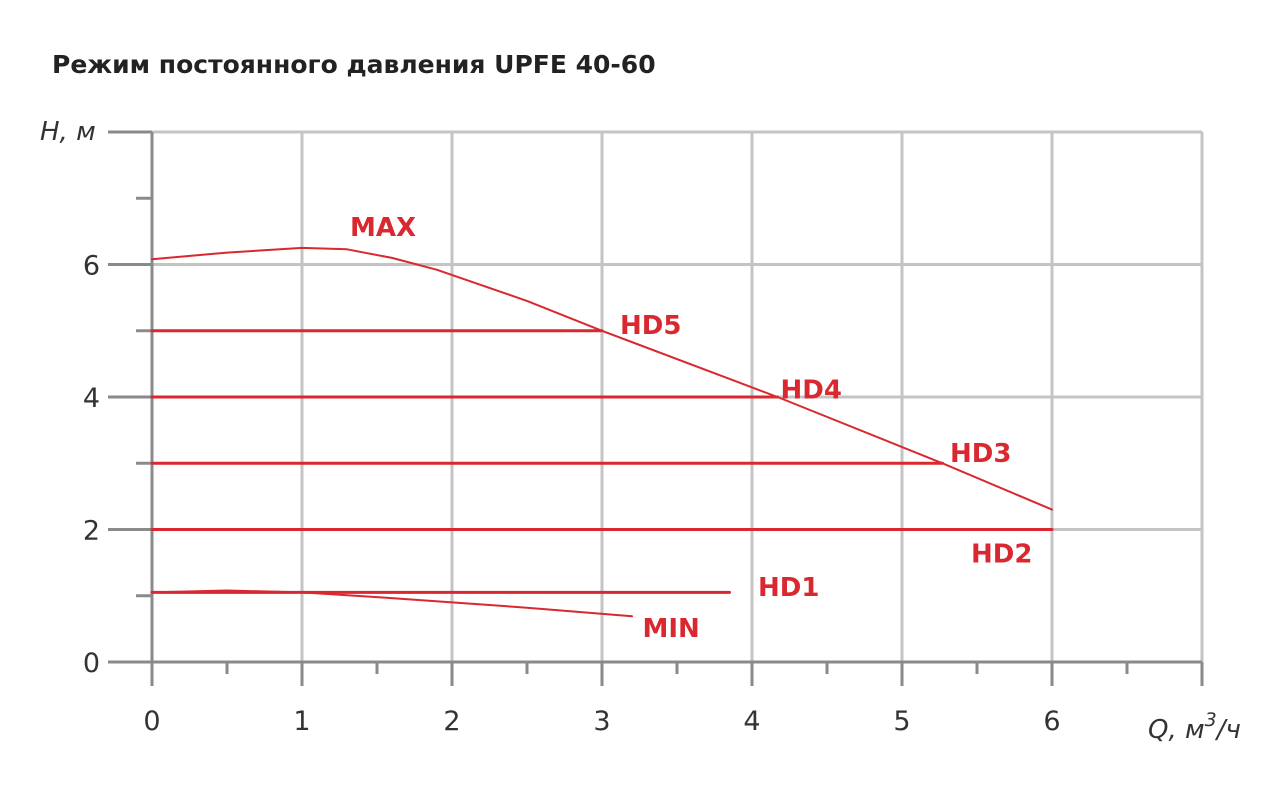 This screenshot has width=1280, height=787. What do you see at coordinates (451, 721) in the screenshot?
I see `x-tick-label-2: 2` at bounding box center [451, 721].